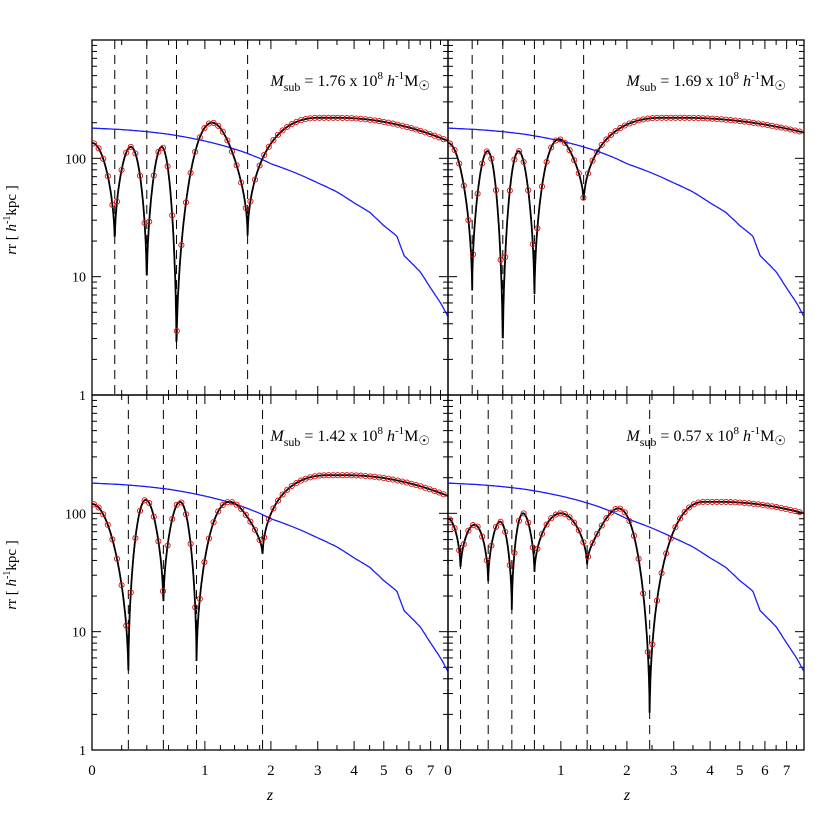 The width and height of the screenshot is (830, 830). What do you see at coordinates (12, 228) in the screenshot?
I see `ylabel-h: h` at bounding box center [12, 228].